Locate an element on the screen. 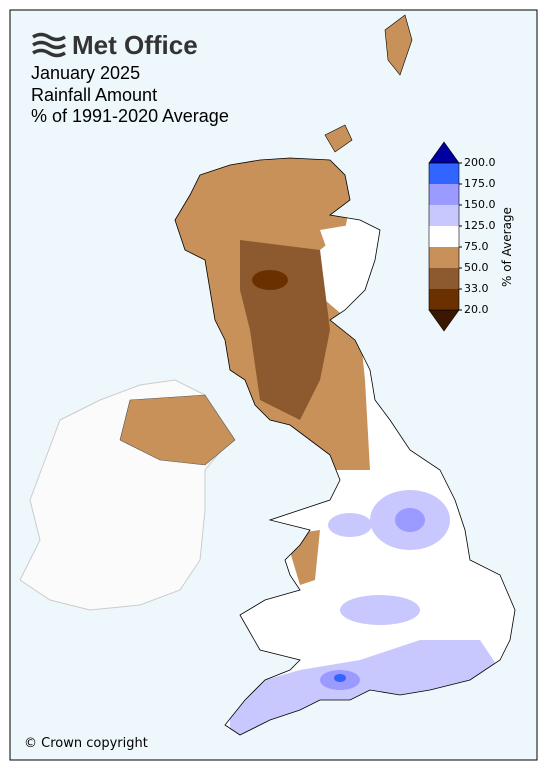 The image size is (547, 770). copyright: © Crown copyright is located at coordinates (86, 743).